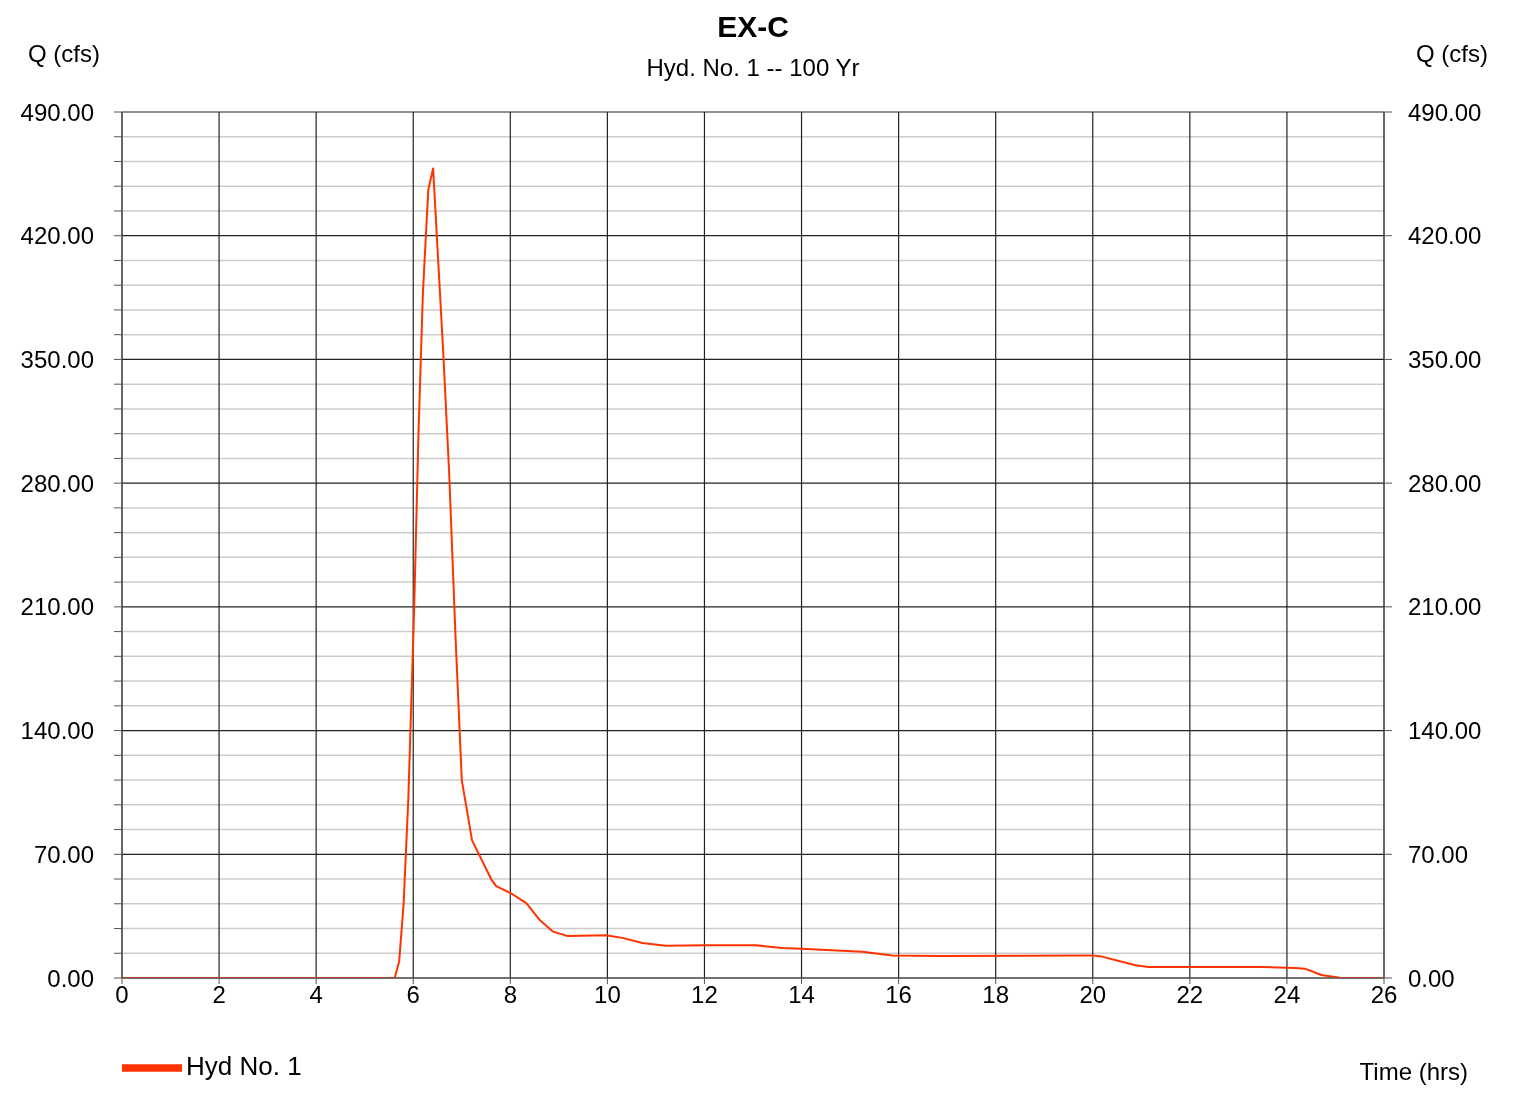  What do you see at coordinates (1384, 995) in the screenshot?
I see `x-tick-label: 26` at bounding box center [1384, 995].